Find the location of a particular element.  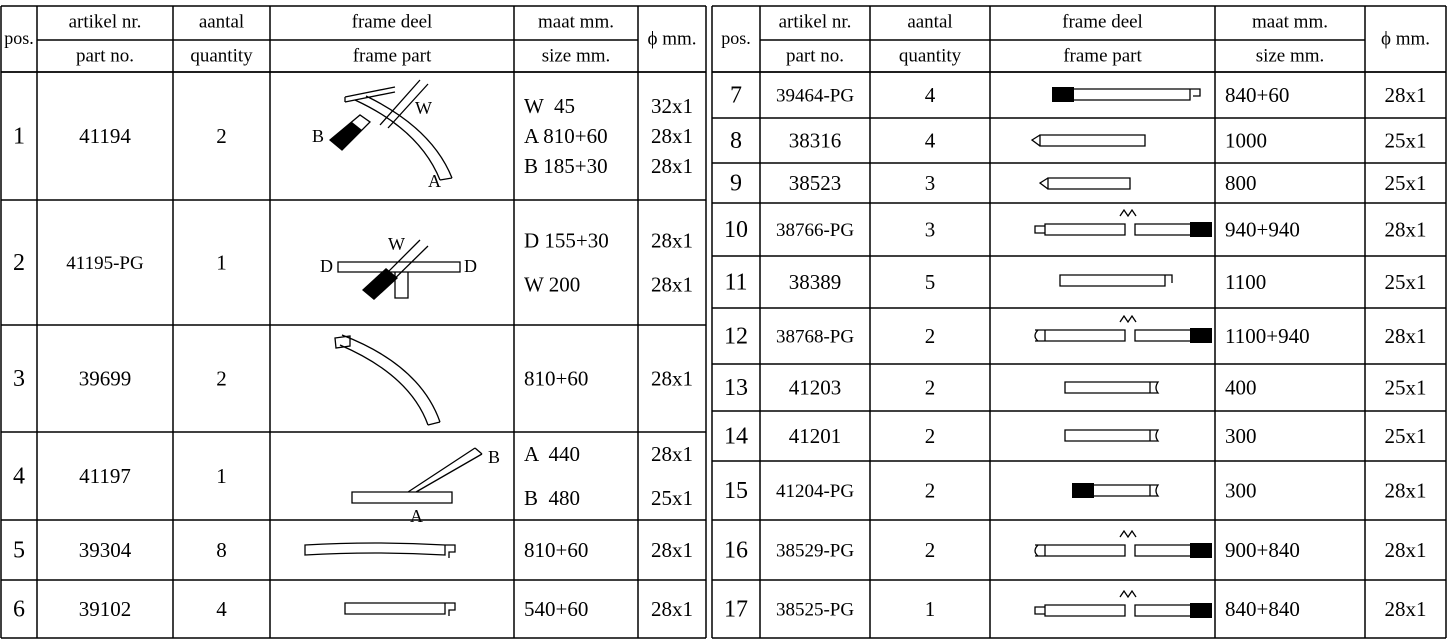

header-cell: maat mm. is located at coordinates (1290, 21).